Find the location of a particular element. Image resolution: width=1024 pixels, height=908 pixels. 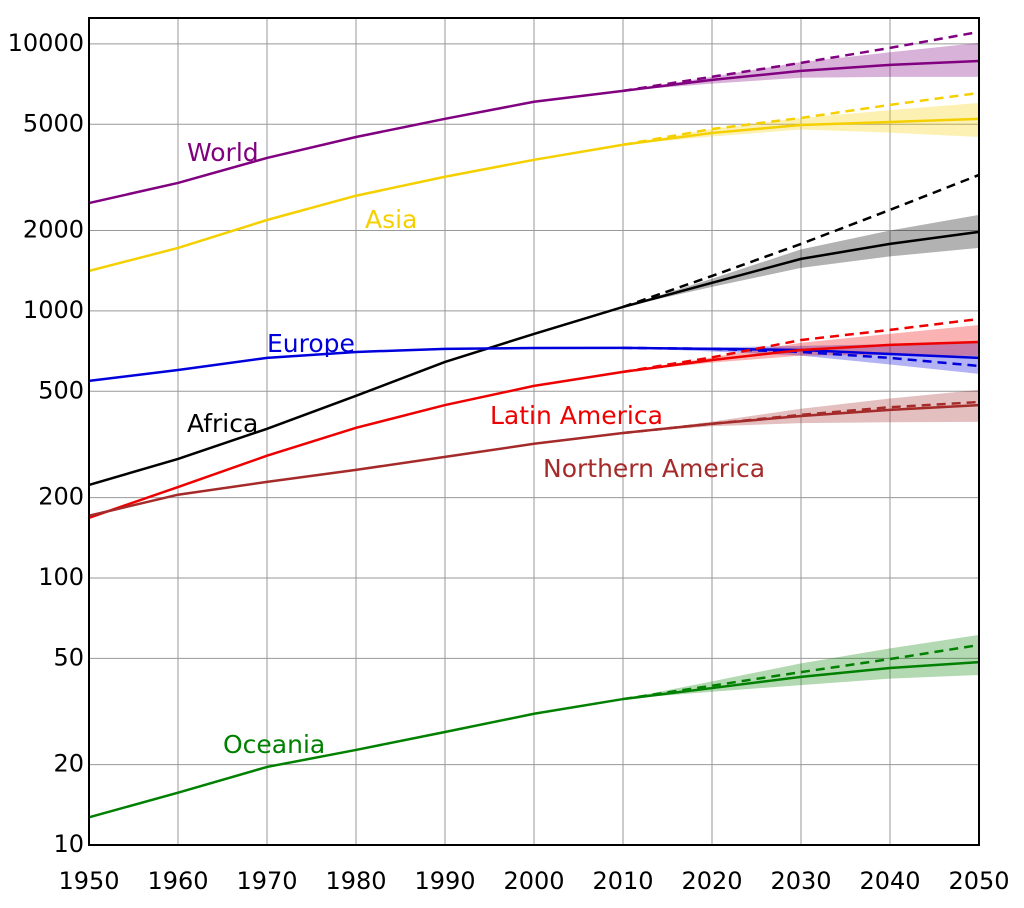

x-tick-label: 2030 is located at coordinates (800, 881).